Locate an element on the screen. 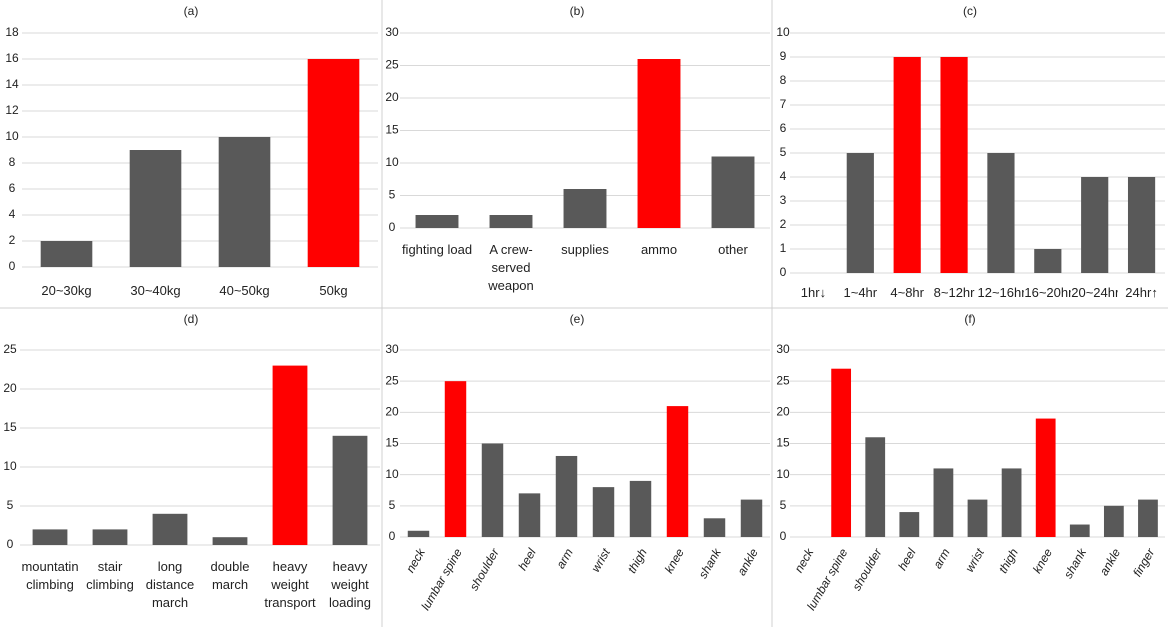  x-tick-label: heavy weight loading is located at coordinates (350, 584).